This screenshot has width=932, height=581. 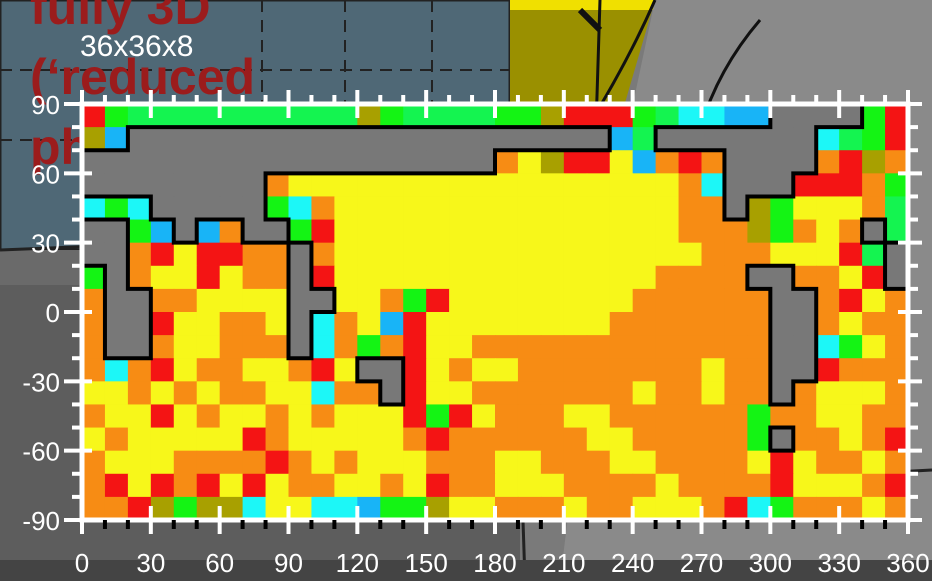 What do you see at coordinates (150, 563) in the screenshot?
I see `x-tick-label: 30` at bounding box center [150, 563].